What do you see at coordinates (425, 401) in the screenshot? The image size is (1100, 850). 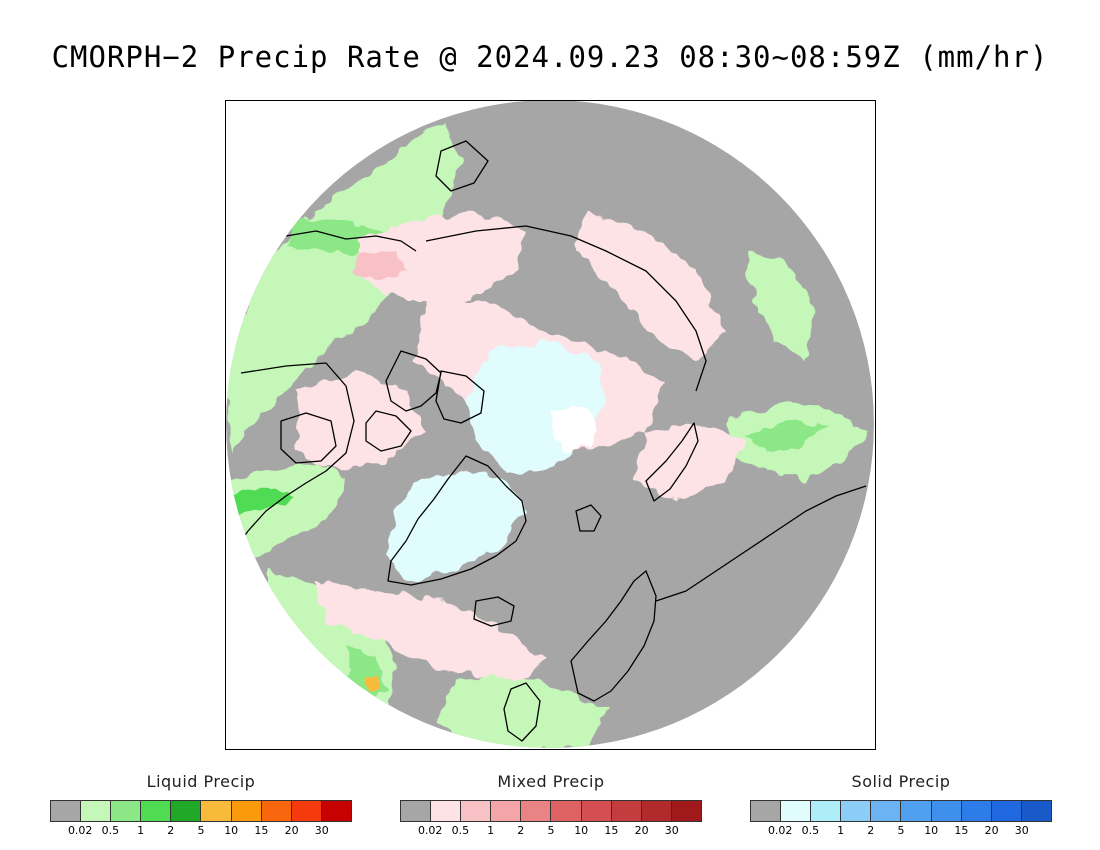 I see `coastline-arctic-islands` at bounding box center [425, 401].